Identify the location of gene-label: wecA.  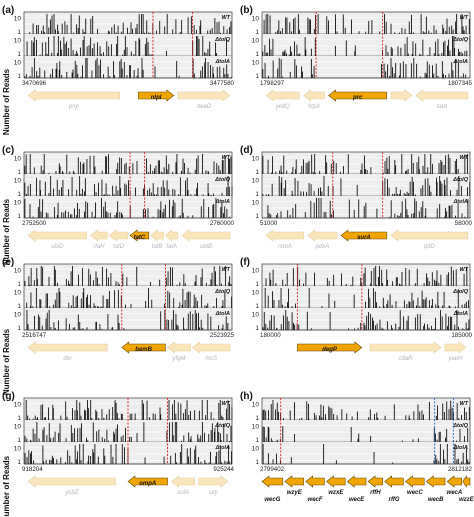
(455, 493).